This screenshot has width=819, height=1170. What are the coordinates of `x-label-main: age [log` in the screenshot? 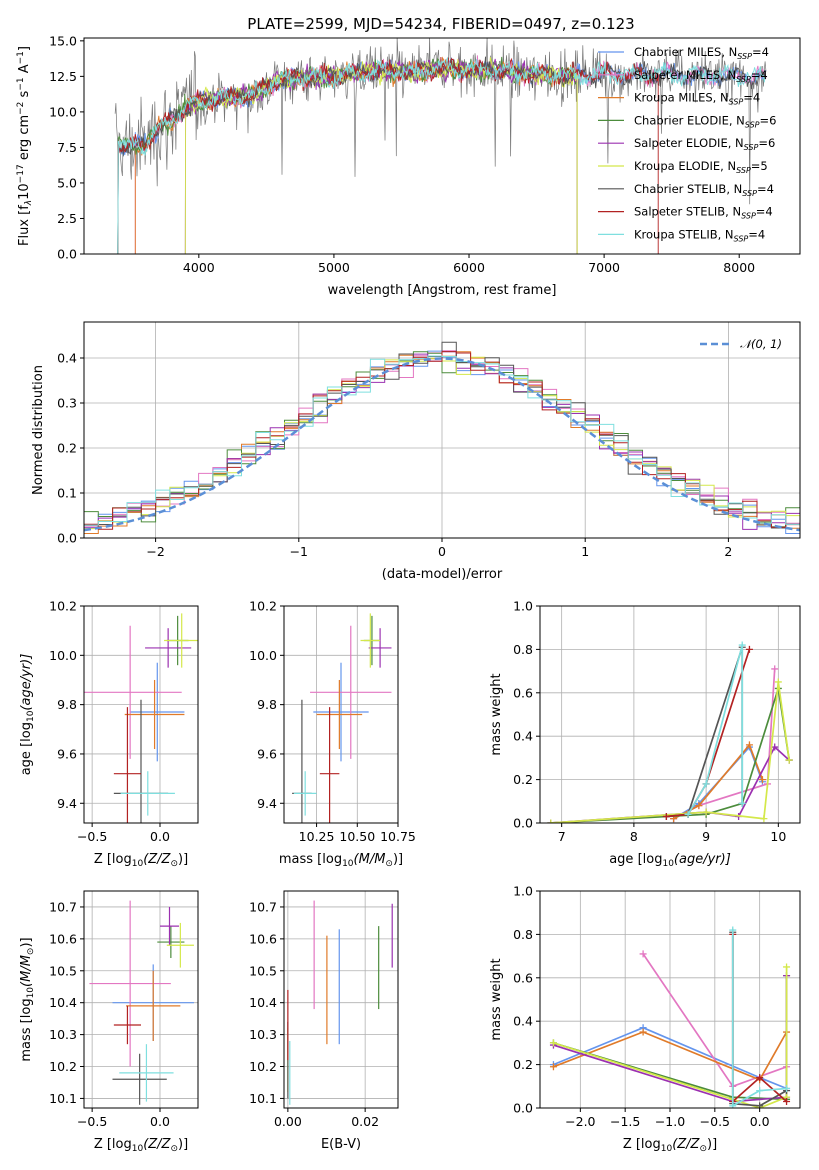 It's located at (635, 859).